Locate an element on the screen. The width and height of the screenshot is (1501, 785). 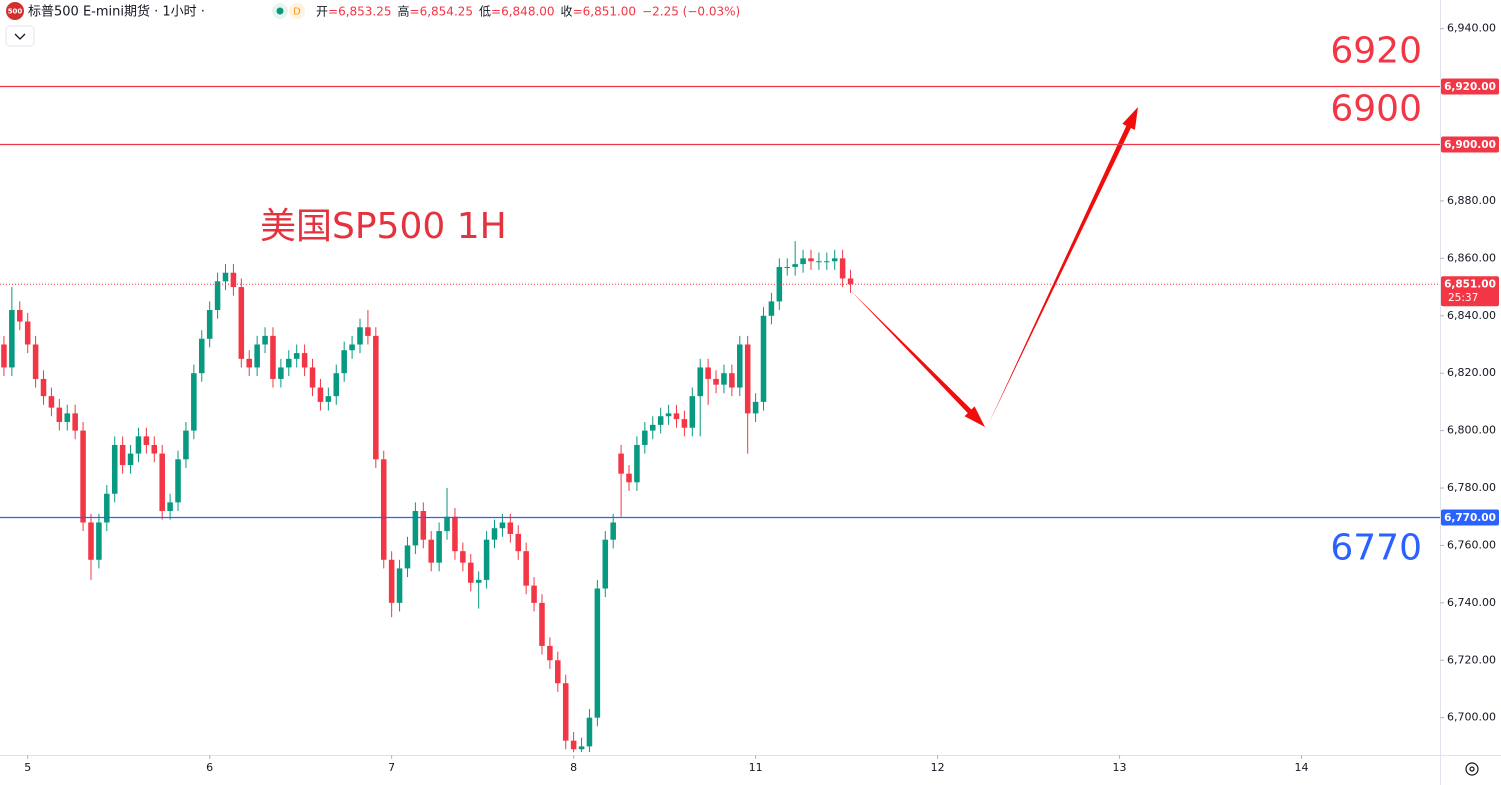
level-annotation: 6900 is located at coordinates (1376, 109).